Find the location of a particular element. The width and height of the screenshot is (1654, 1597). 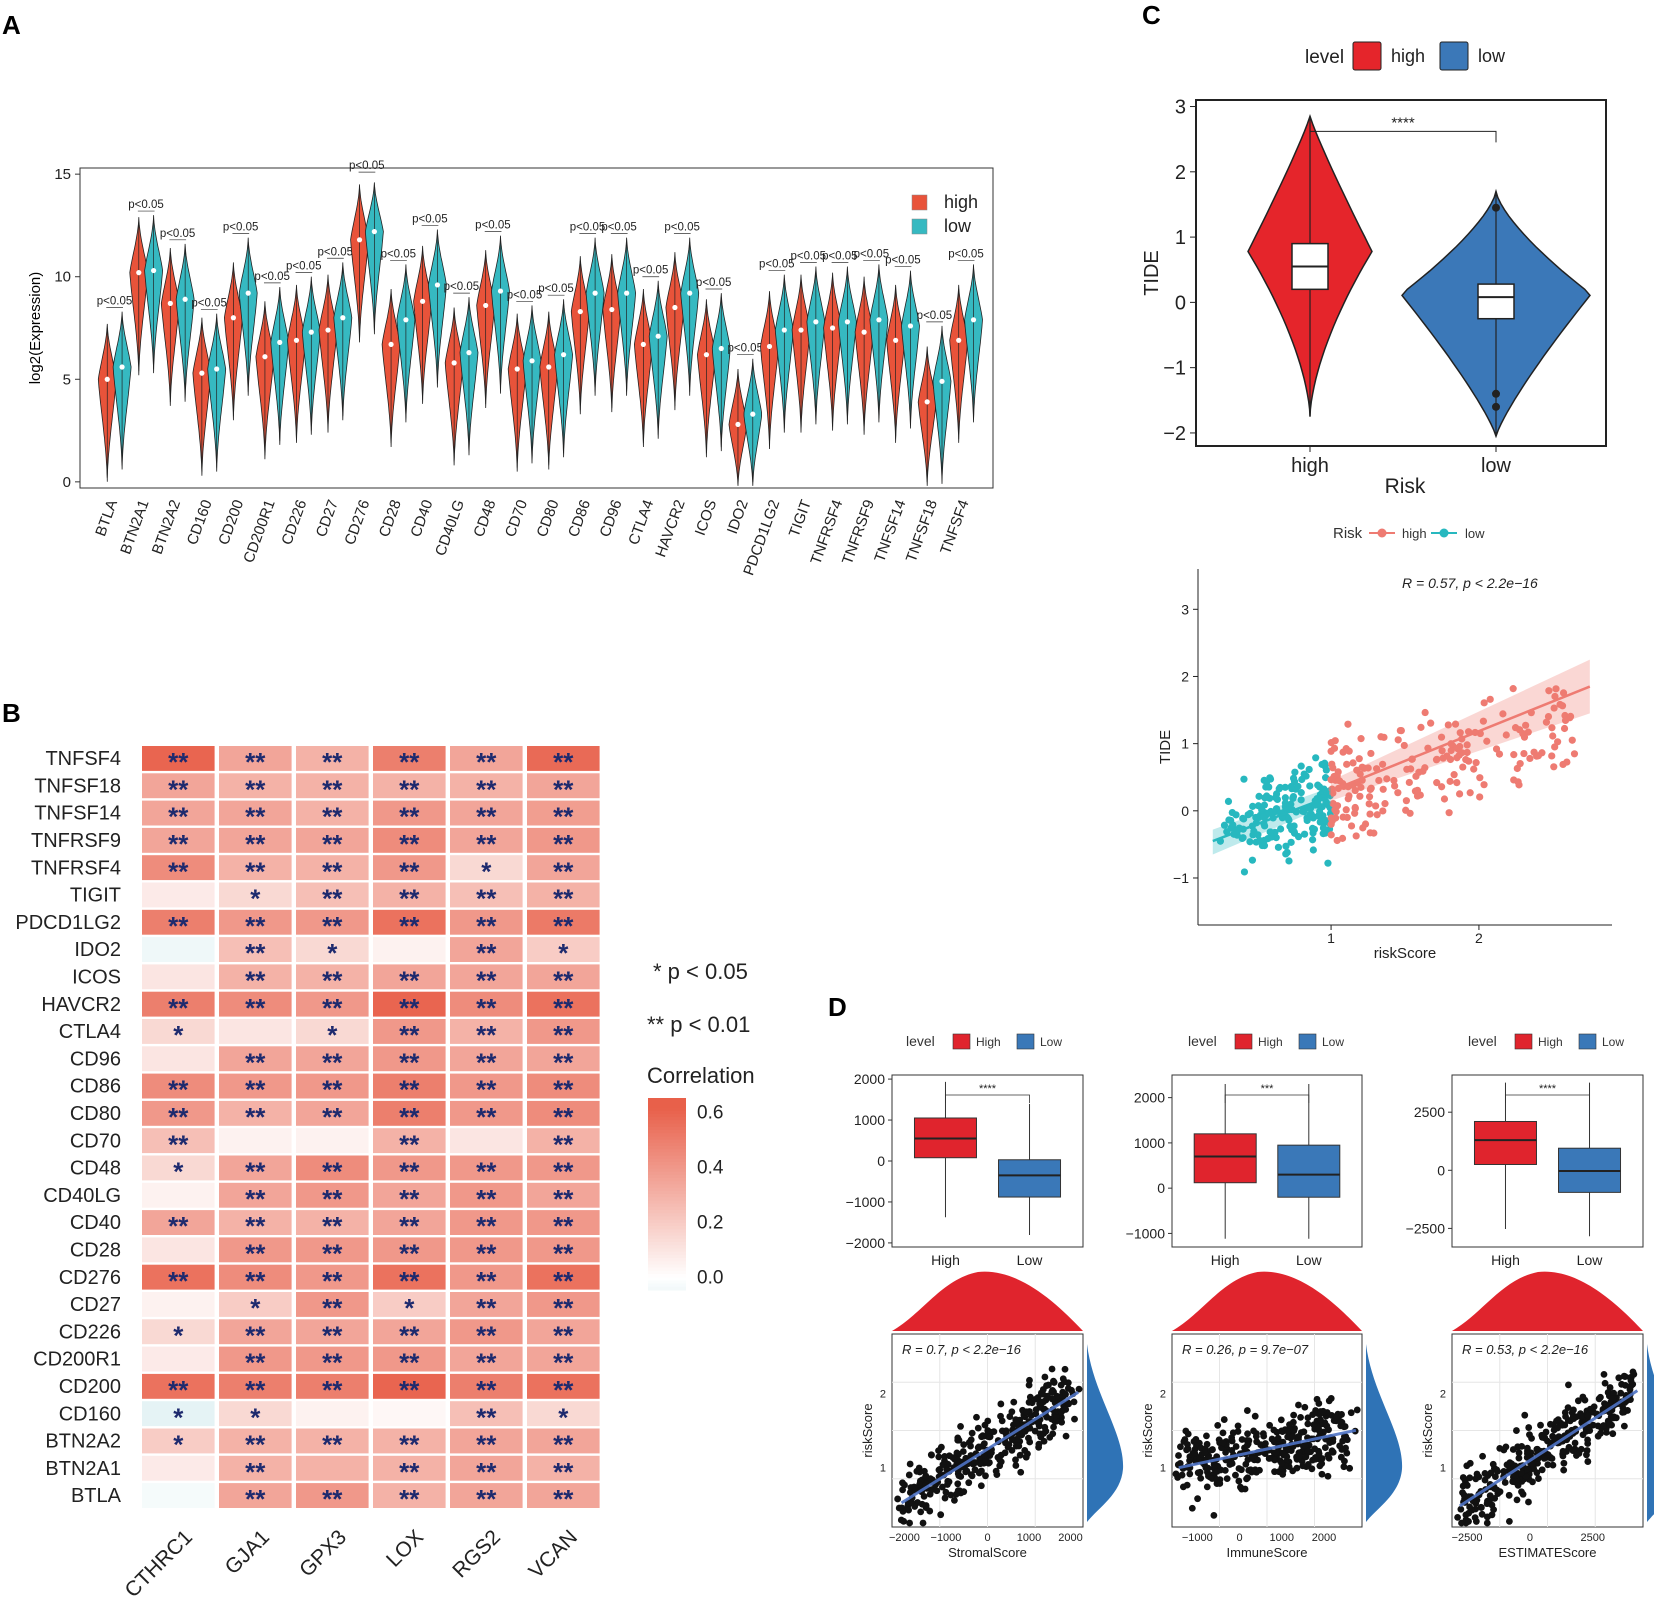

heatmap-cell-HAVCR2-CTHRC1 is located at coordinates (178, 1004).